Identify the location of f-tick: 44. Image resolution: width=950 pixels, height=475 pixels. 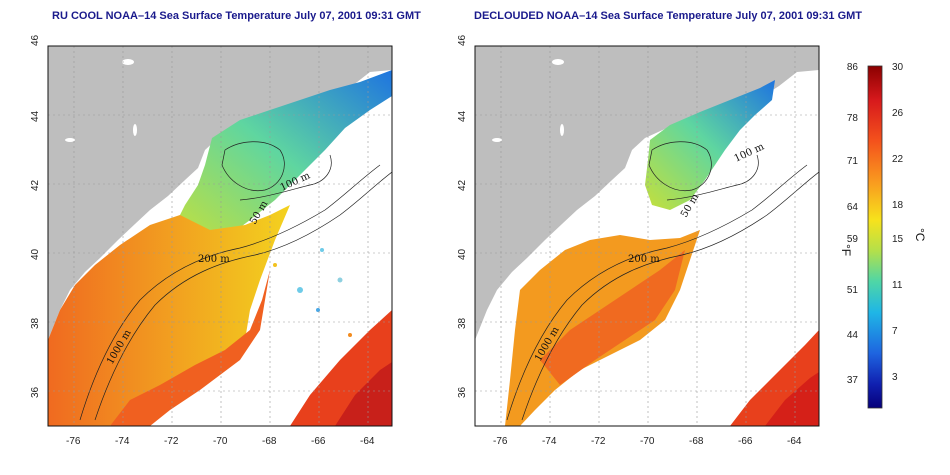
(853, 335).